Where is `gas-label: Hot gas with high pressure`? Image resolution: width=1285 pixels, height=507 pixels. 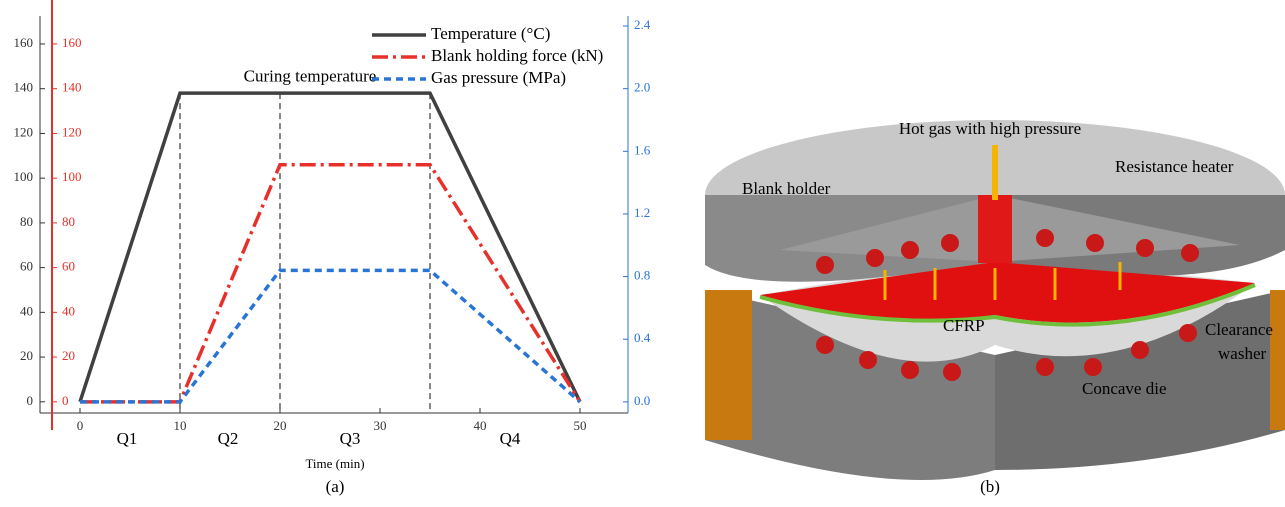
gas-label: Hot gas with high pressure is located at coordinates (990, 128).